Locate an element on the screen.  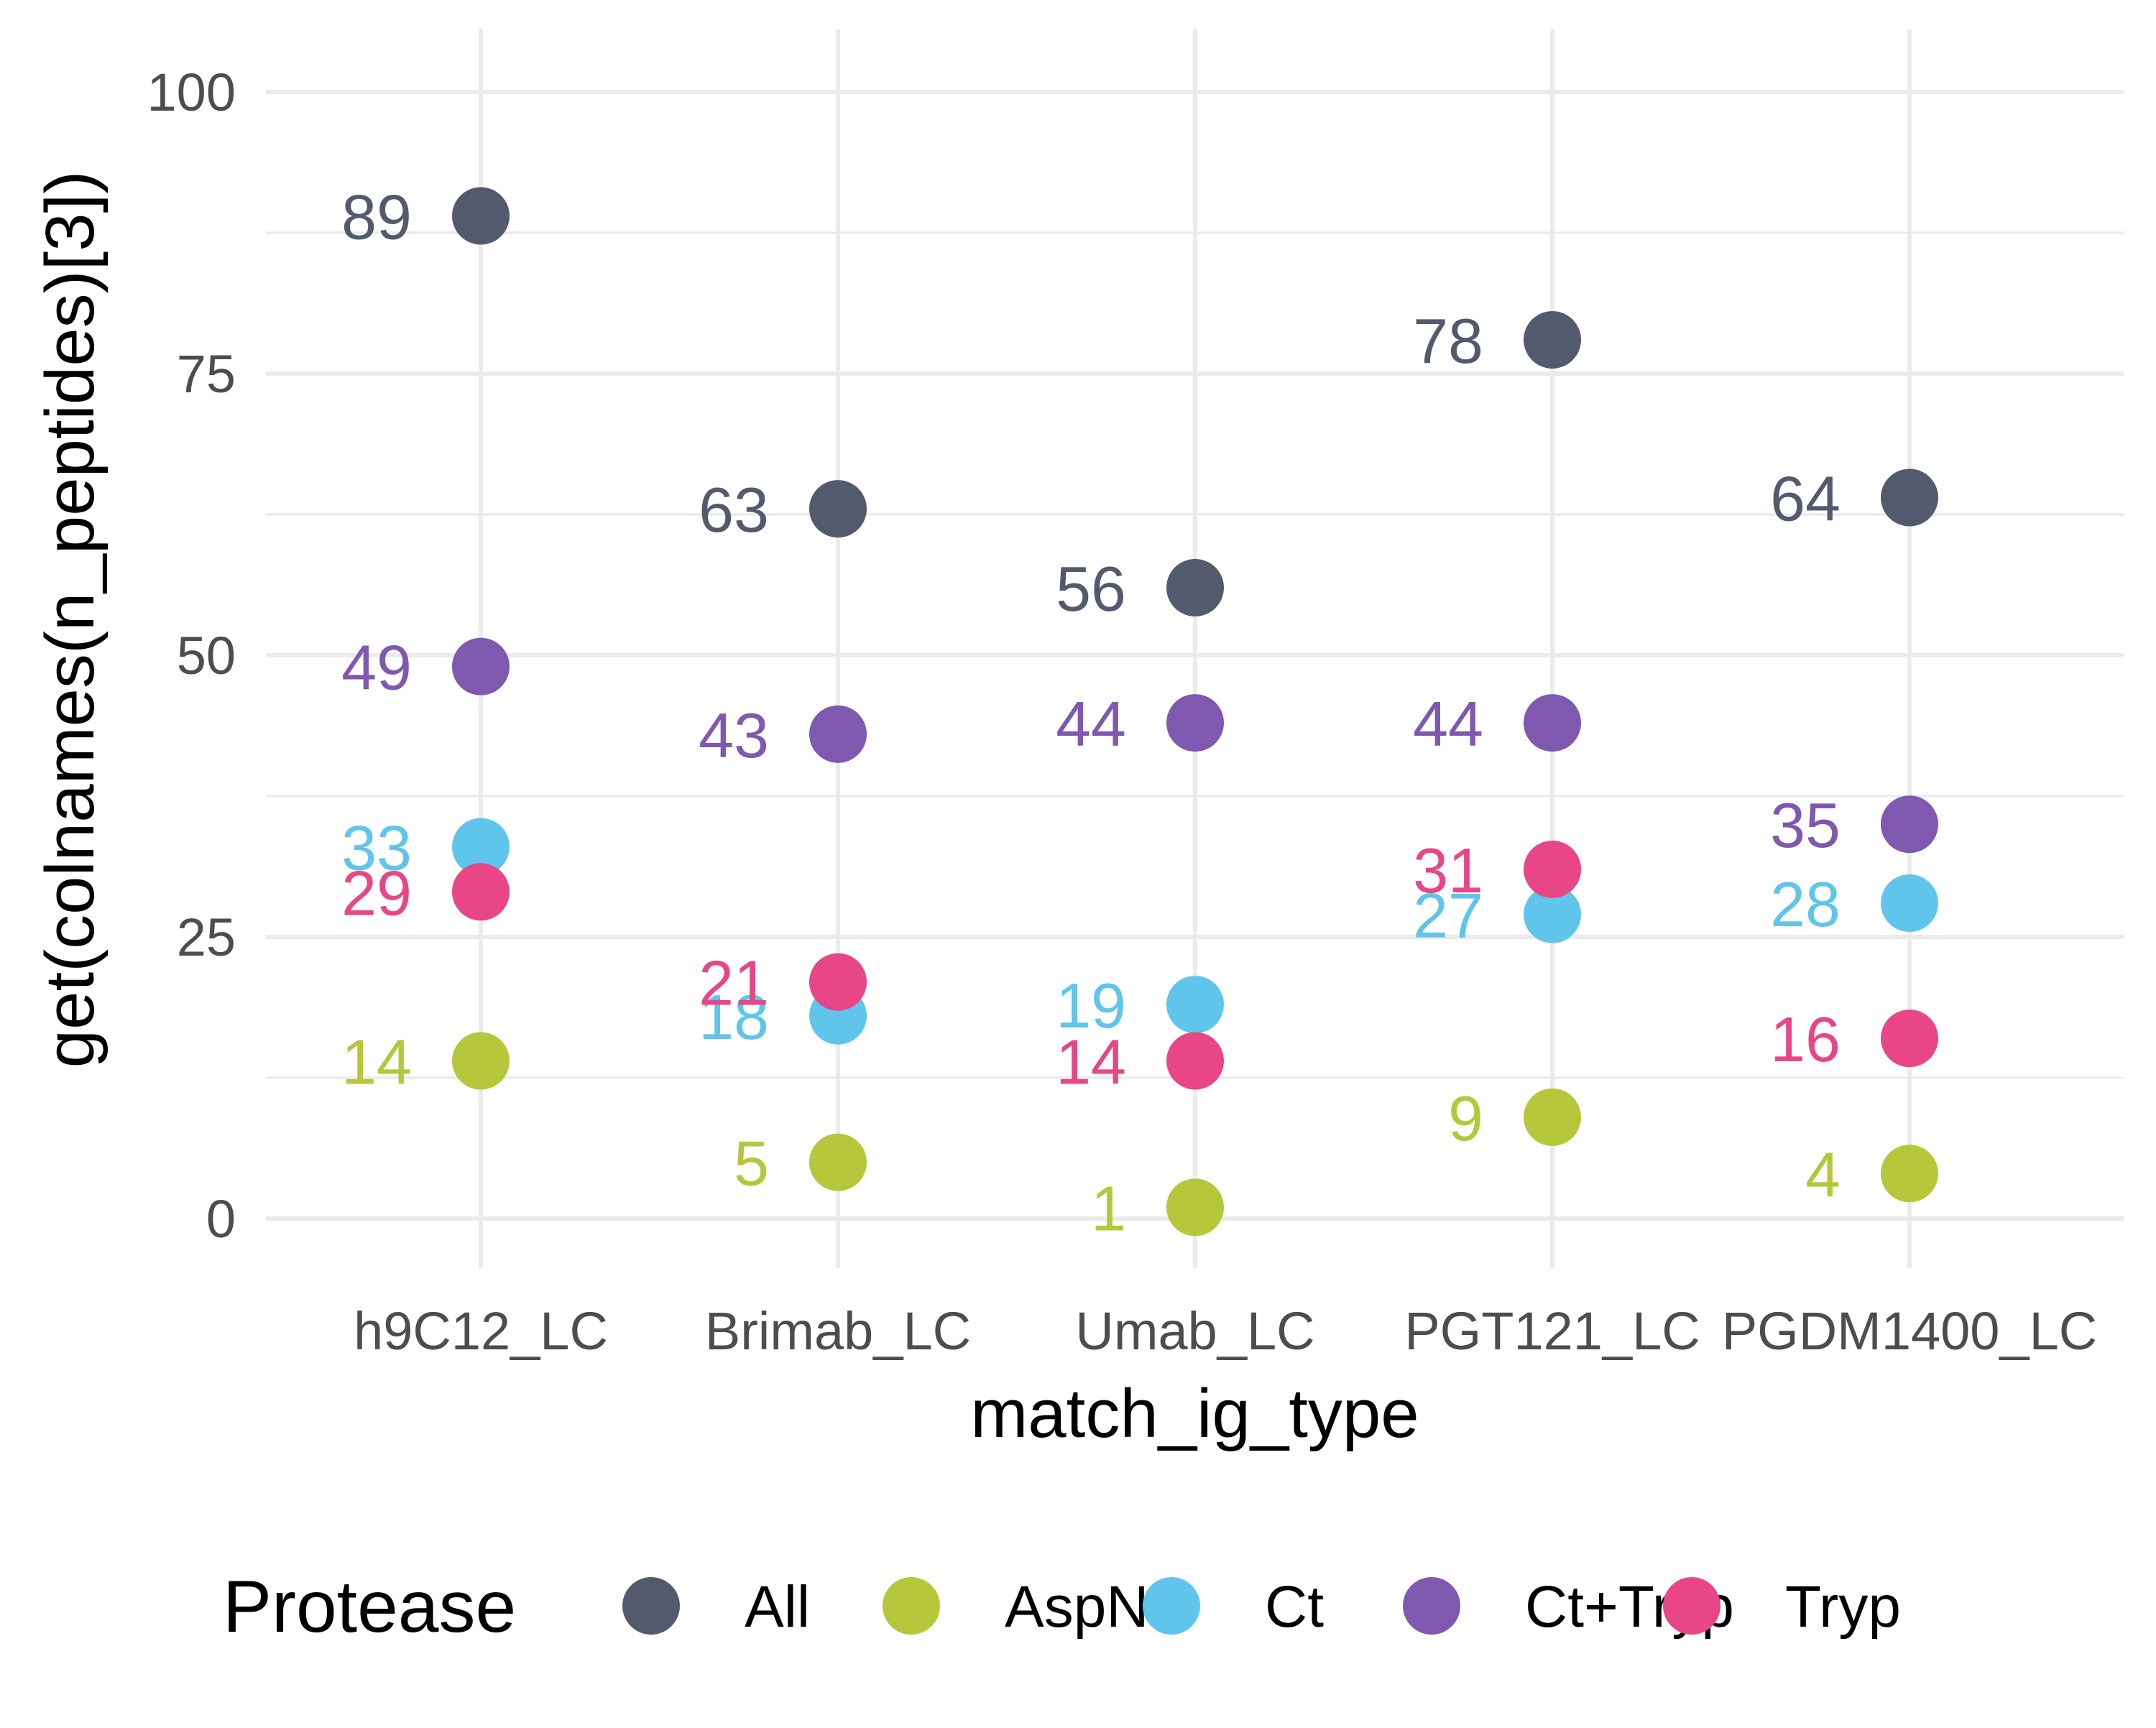
data-label: 35 is located at coordinates (1805, 825).